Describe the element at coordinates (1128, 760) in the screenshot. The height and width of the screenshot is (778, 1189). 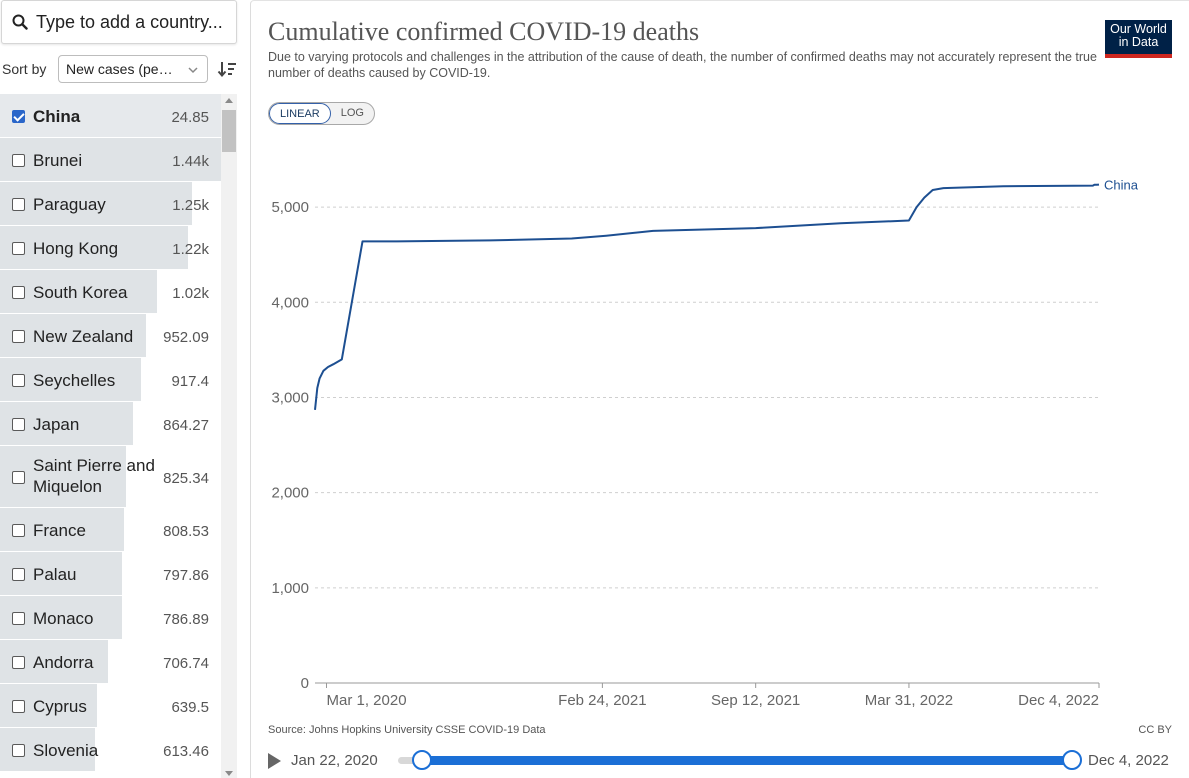
I see `timeline-end-label: Dec 4, 2022` at that location.